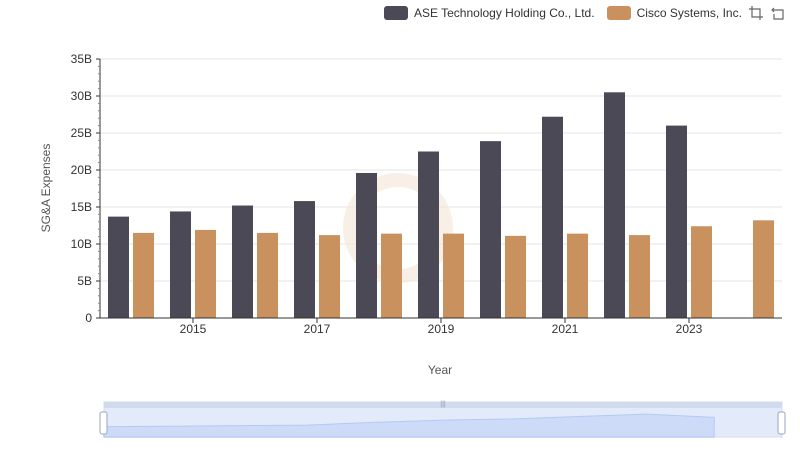 The width and height of the screenshot is (800, 461). I want to click on zoom-grip-icon: |||, so click(443, 404).